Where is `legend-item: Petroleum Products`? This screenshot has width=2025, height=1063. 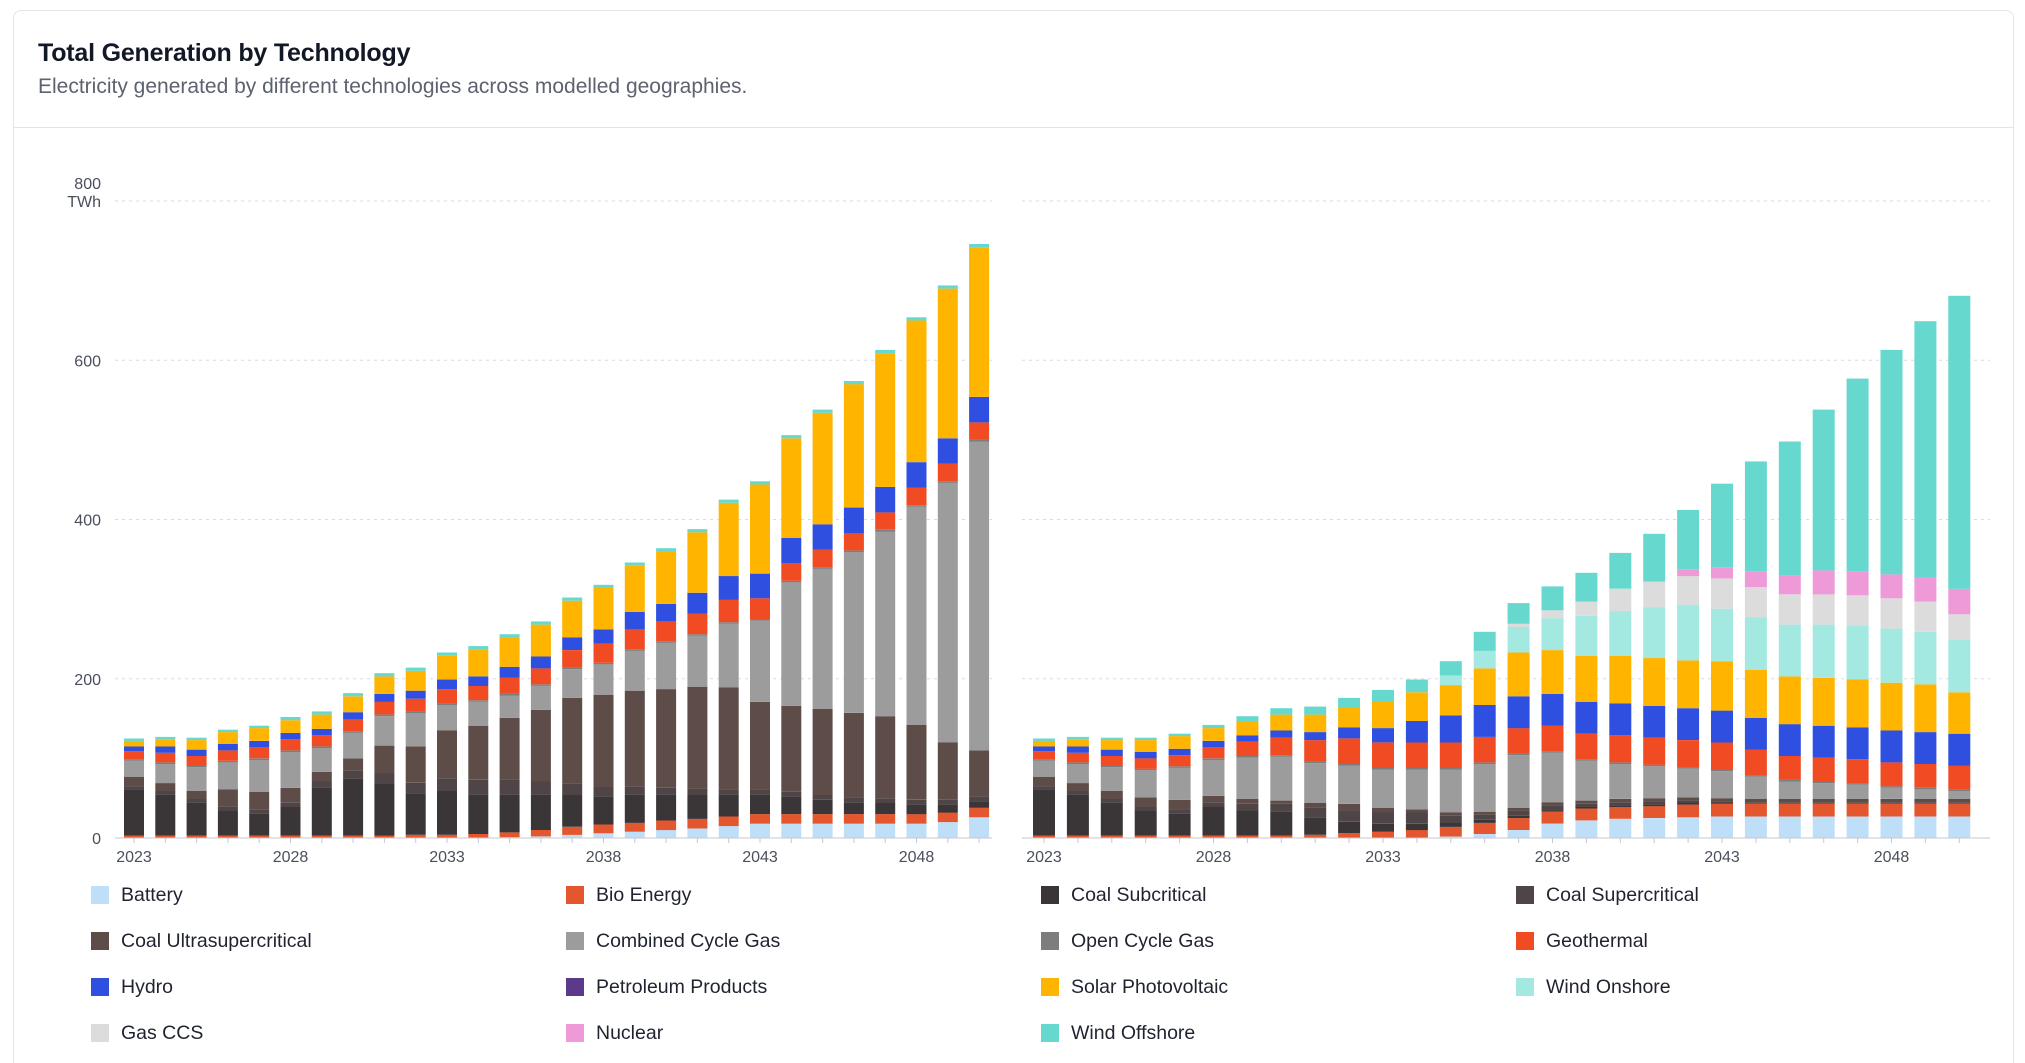
legend-item: Petroleum Products is located at coordinates (666, 987).